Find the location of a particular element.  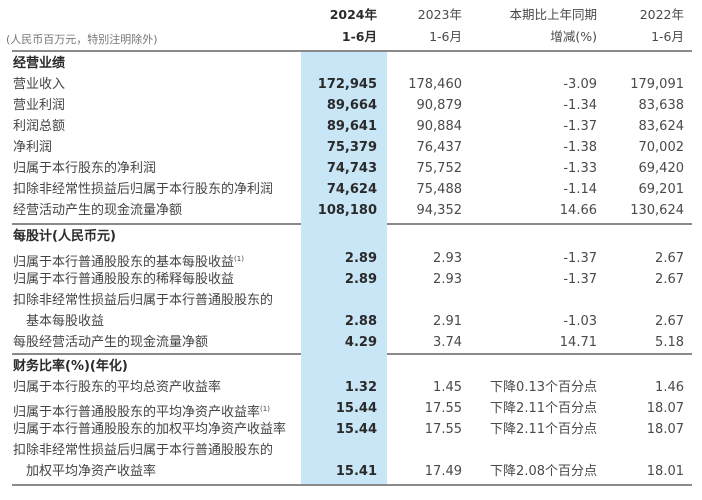

row-label-continued: 基本每股收益 is located at coordinates (65, 321).